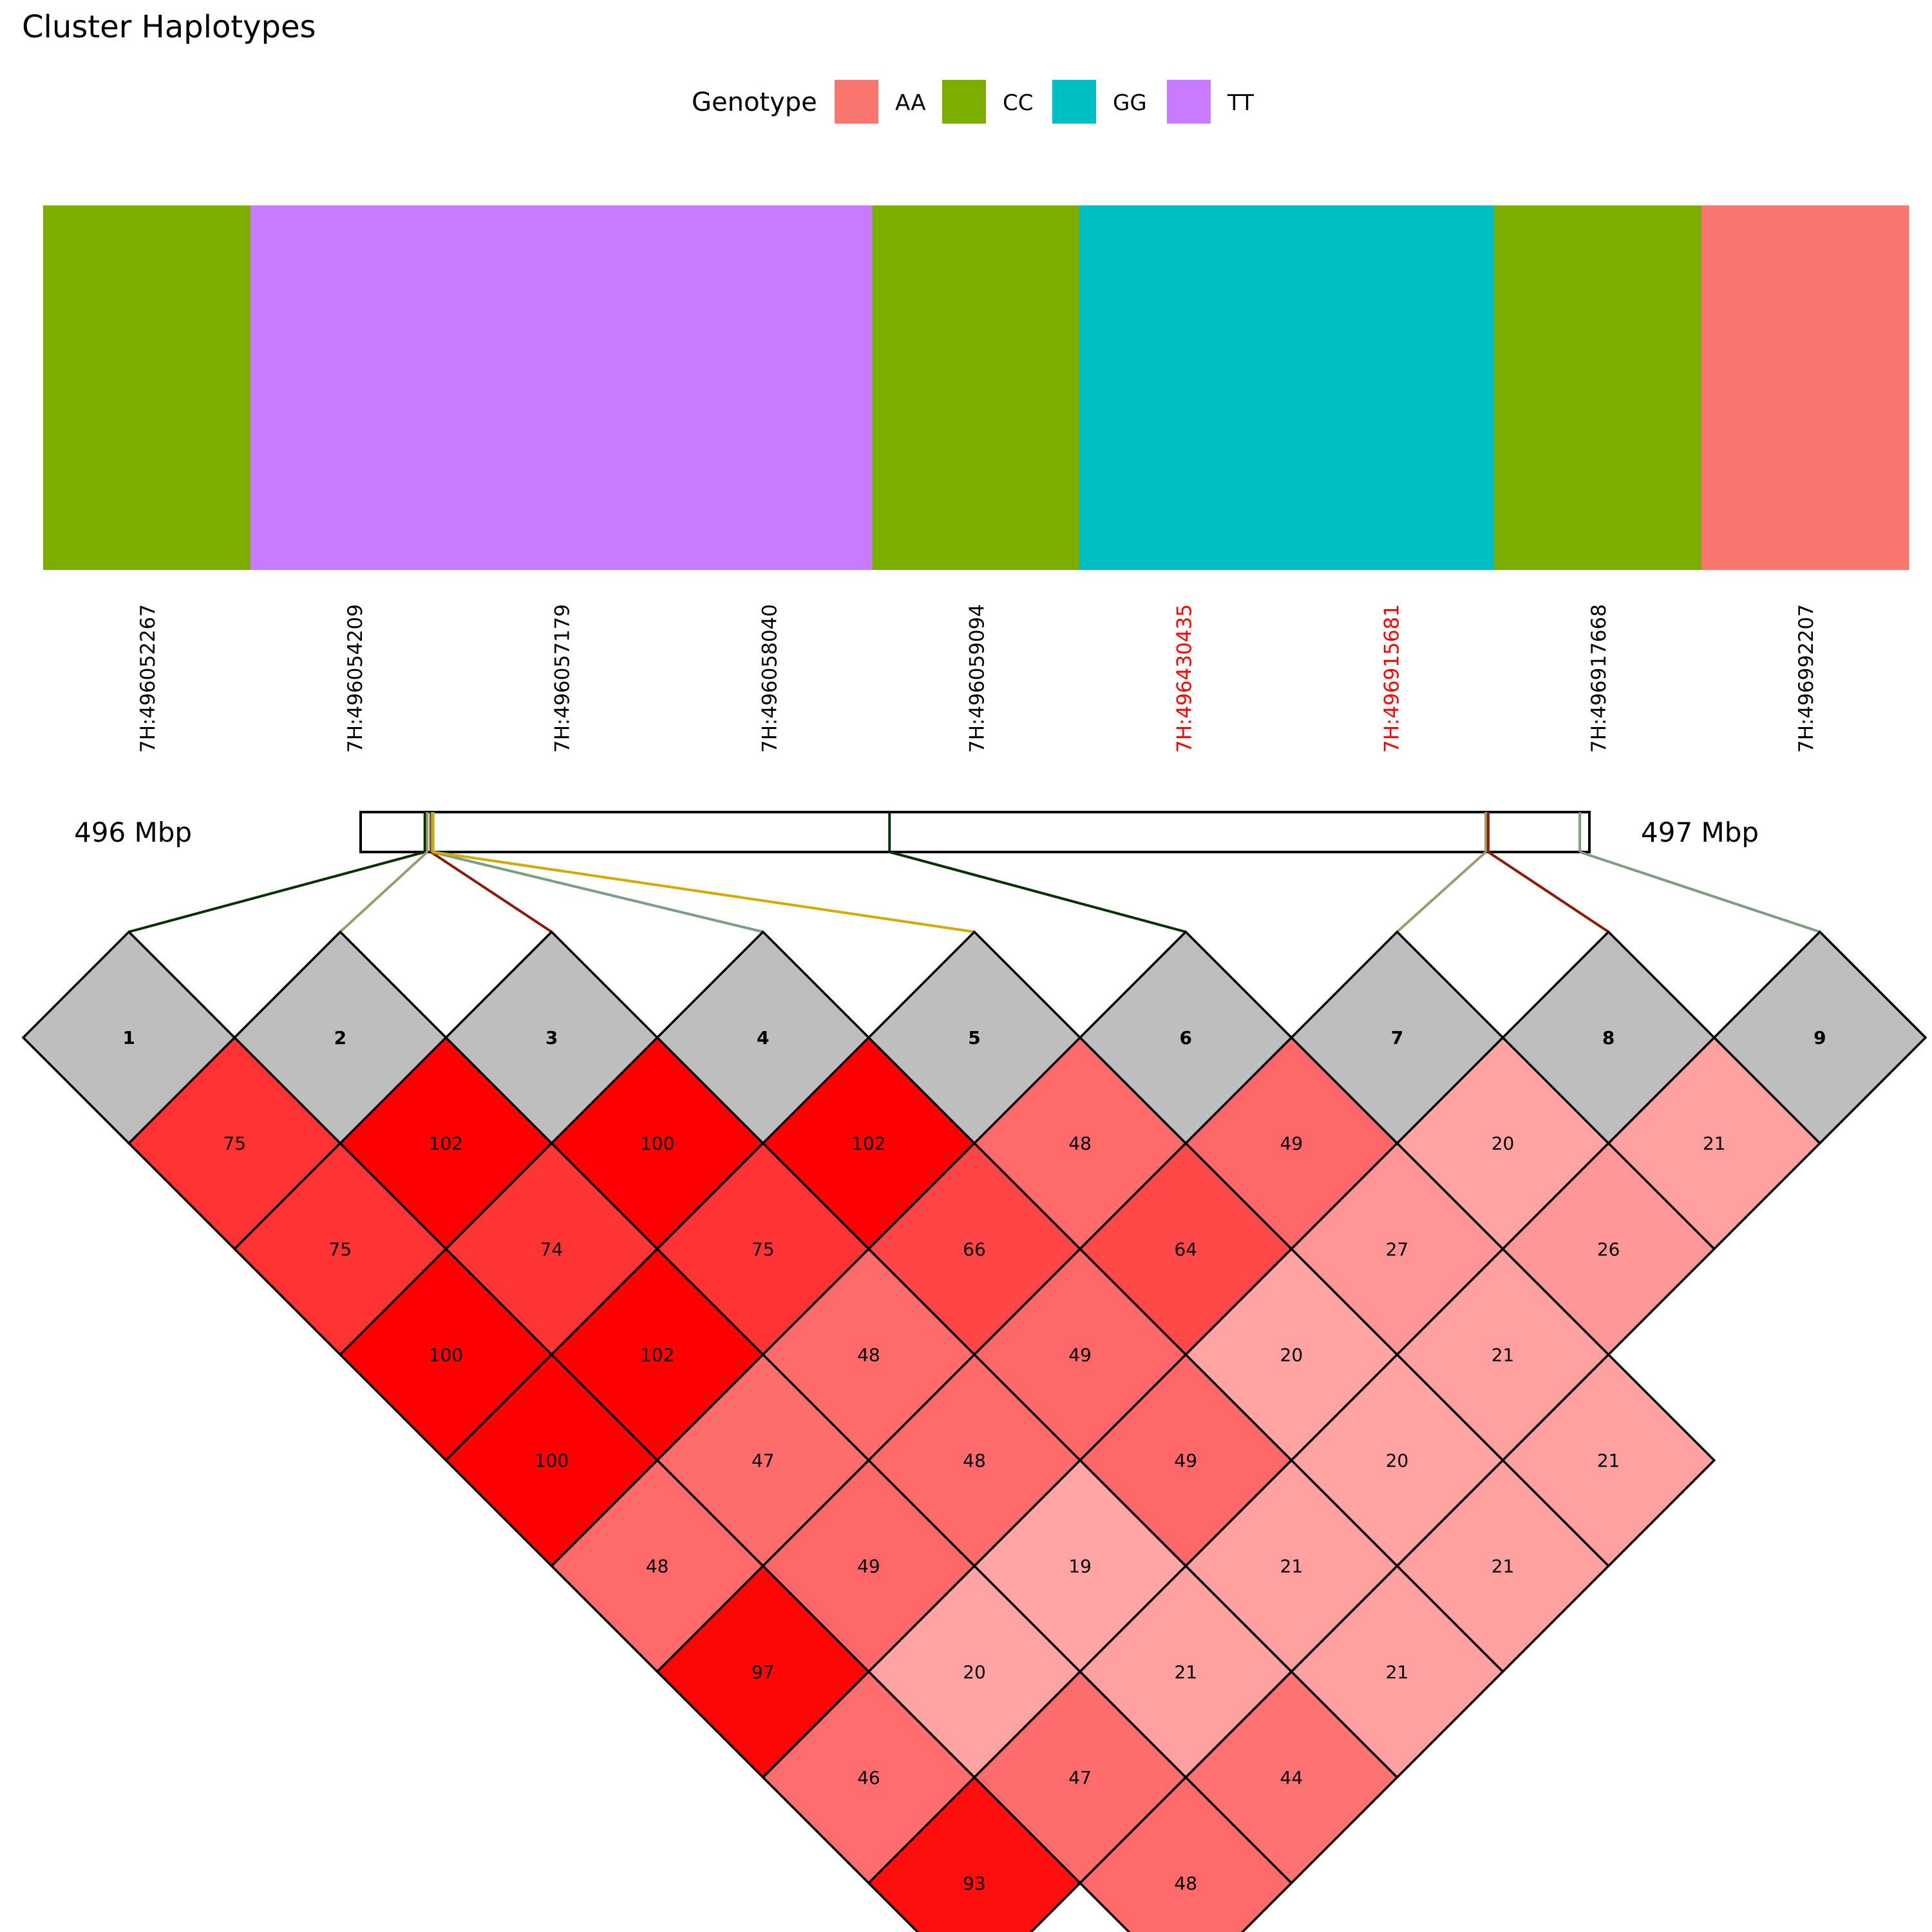 This screenshot has width=1932, height=1932. What do you see at coordinates (1185, 679) in the screenshot?
I see `marker-label: 7H:496430435` at bounding box center [1185, 679].